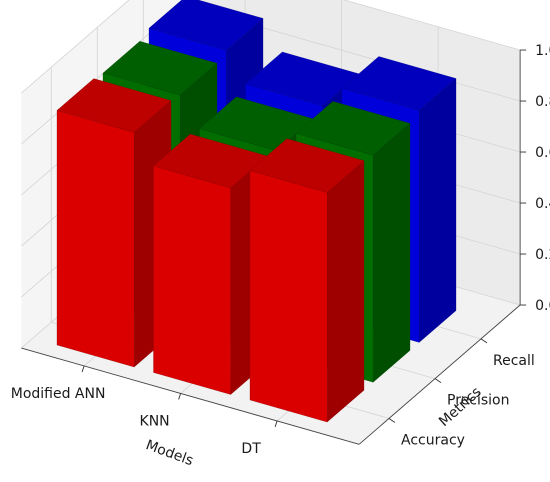 The height and width of the screenshot is (482, 550). Describe the element at coordinates (58, 394) in the screenshot. I see `x-tick-label: Modified ANN` at that location.